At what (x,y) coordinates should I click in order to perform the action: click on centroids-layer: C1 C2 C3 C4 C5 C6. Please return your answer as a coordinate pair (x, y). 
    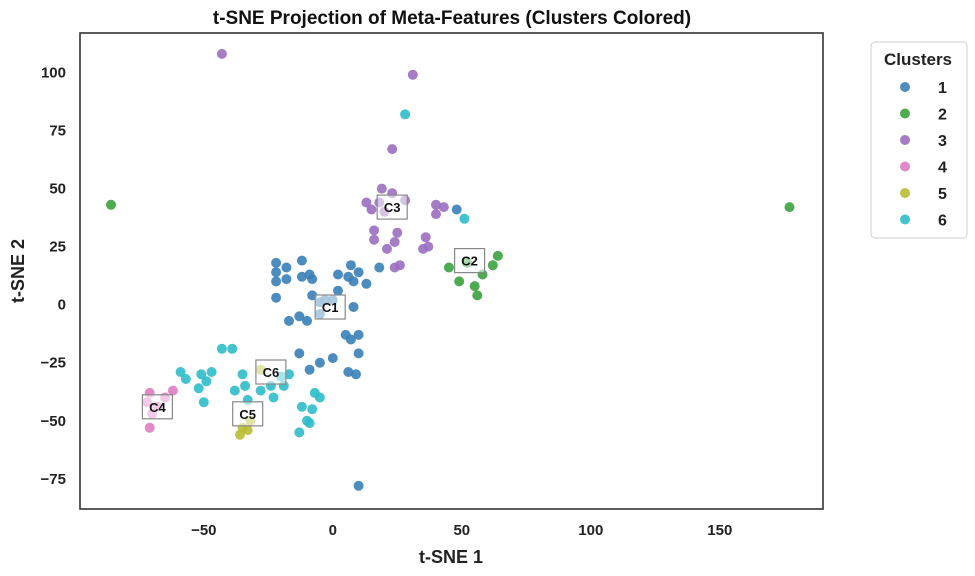
    Looking at the image, I should click on (313, 310).